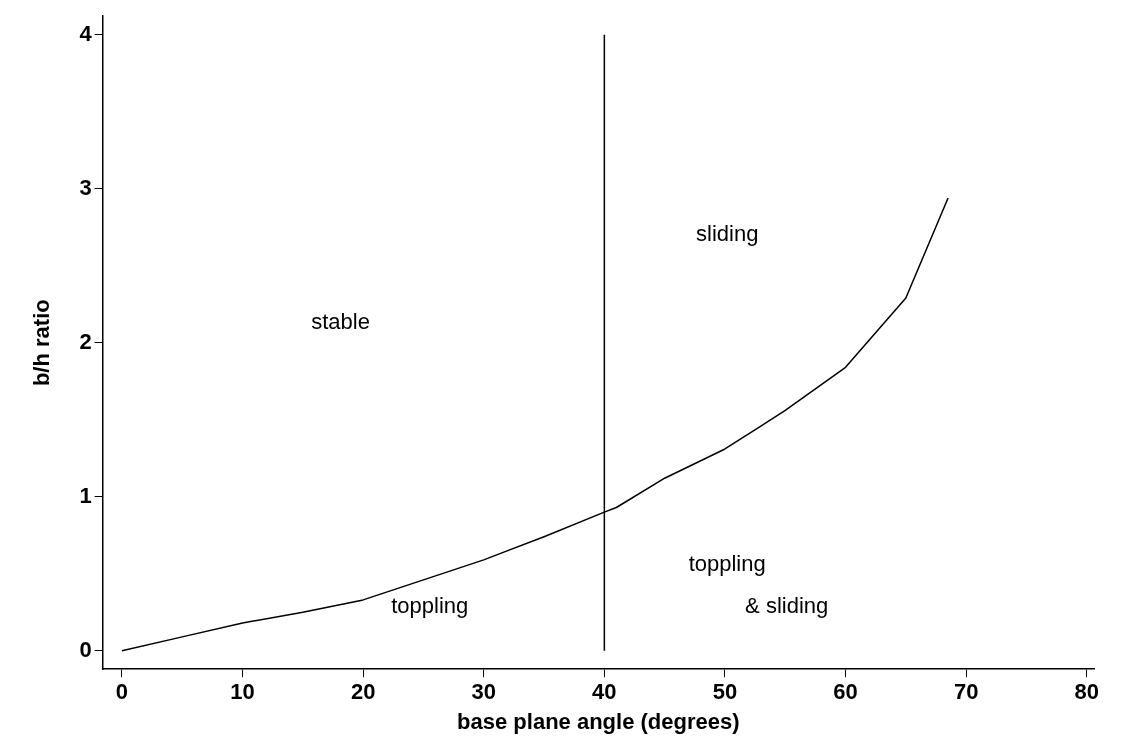  Describe the element at coordinates (42, 343) in the screenshot. I see `y-axis-title: b/h ratio` at that location.